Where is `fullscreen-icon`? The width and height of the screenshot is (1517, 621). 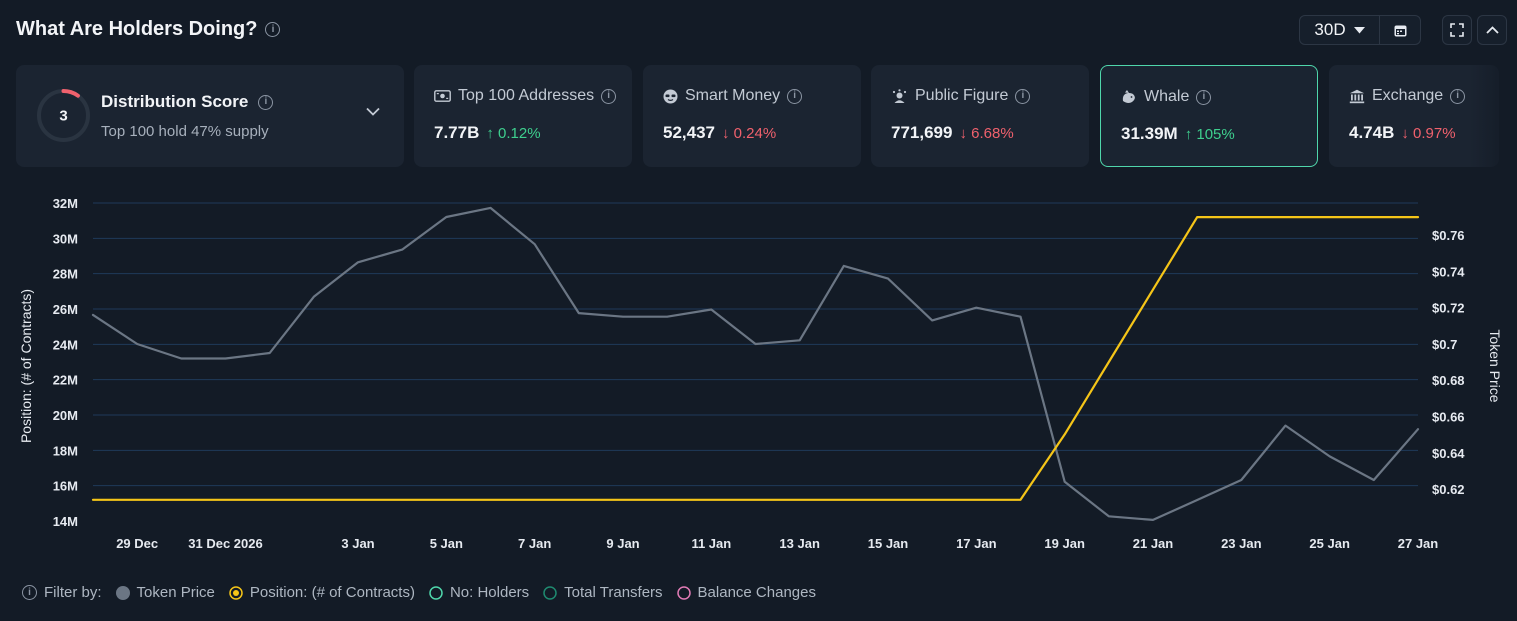
fullscreen-icon is located at coordinates (1457, 30).